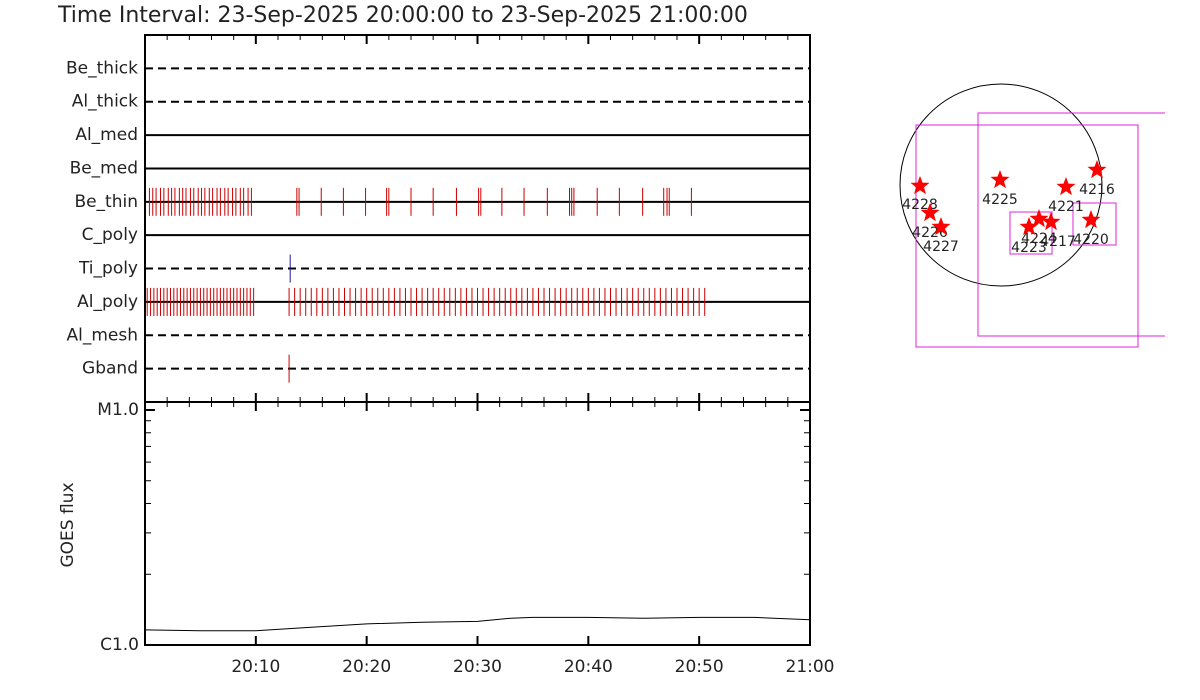 The height and width of the screenshot is (700, 1200). I want to click on region-label: 4224, so click(1039, 239).